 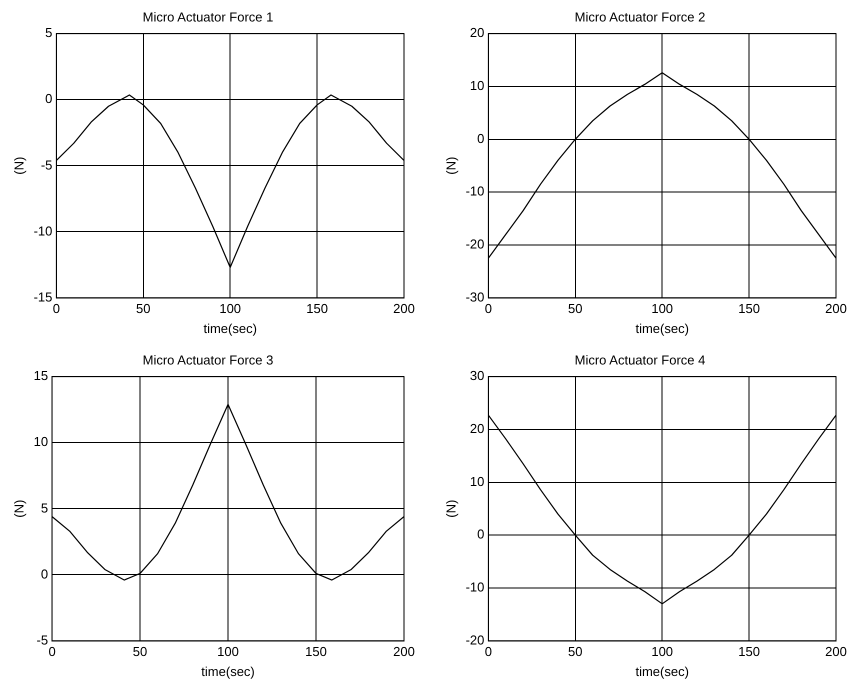 What do you see at coordinates (640, 360) in the screenshot?
I see `chart-title: Micro Actuator Force 4` at bounding box center [640, 360].